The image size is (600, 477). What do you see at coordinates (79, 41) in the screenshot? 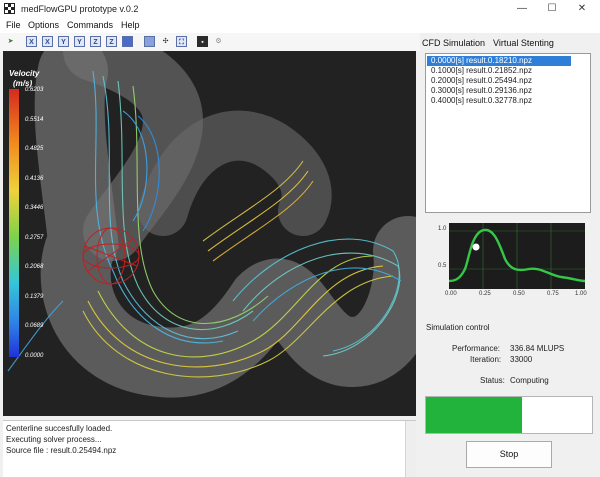
I see `view-y-neg-icon: Y` at bounding box center [79, 41].